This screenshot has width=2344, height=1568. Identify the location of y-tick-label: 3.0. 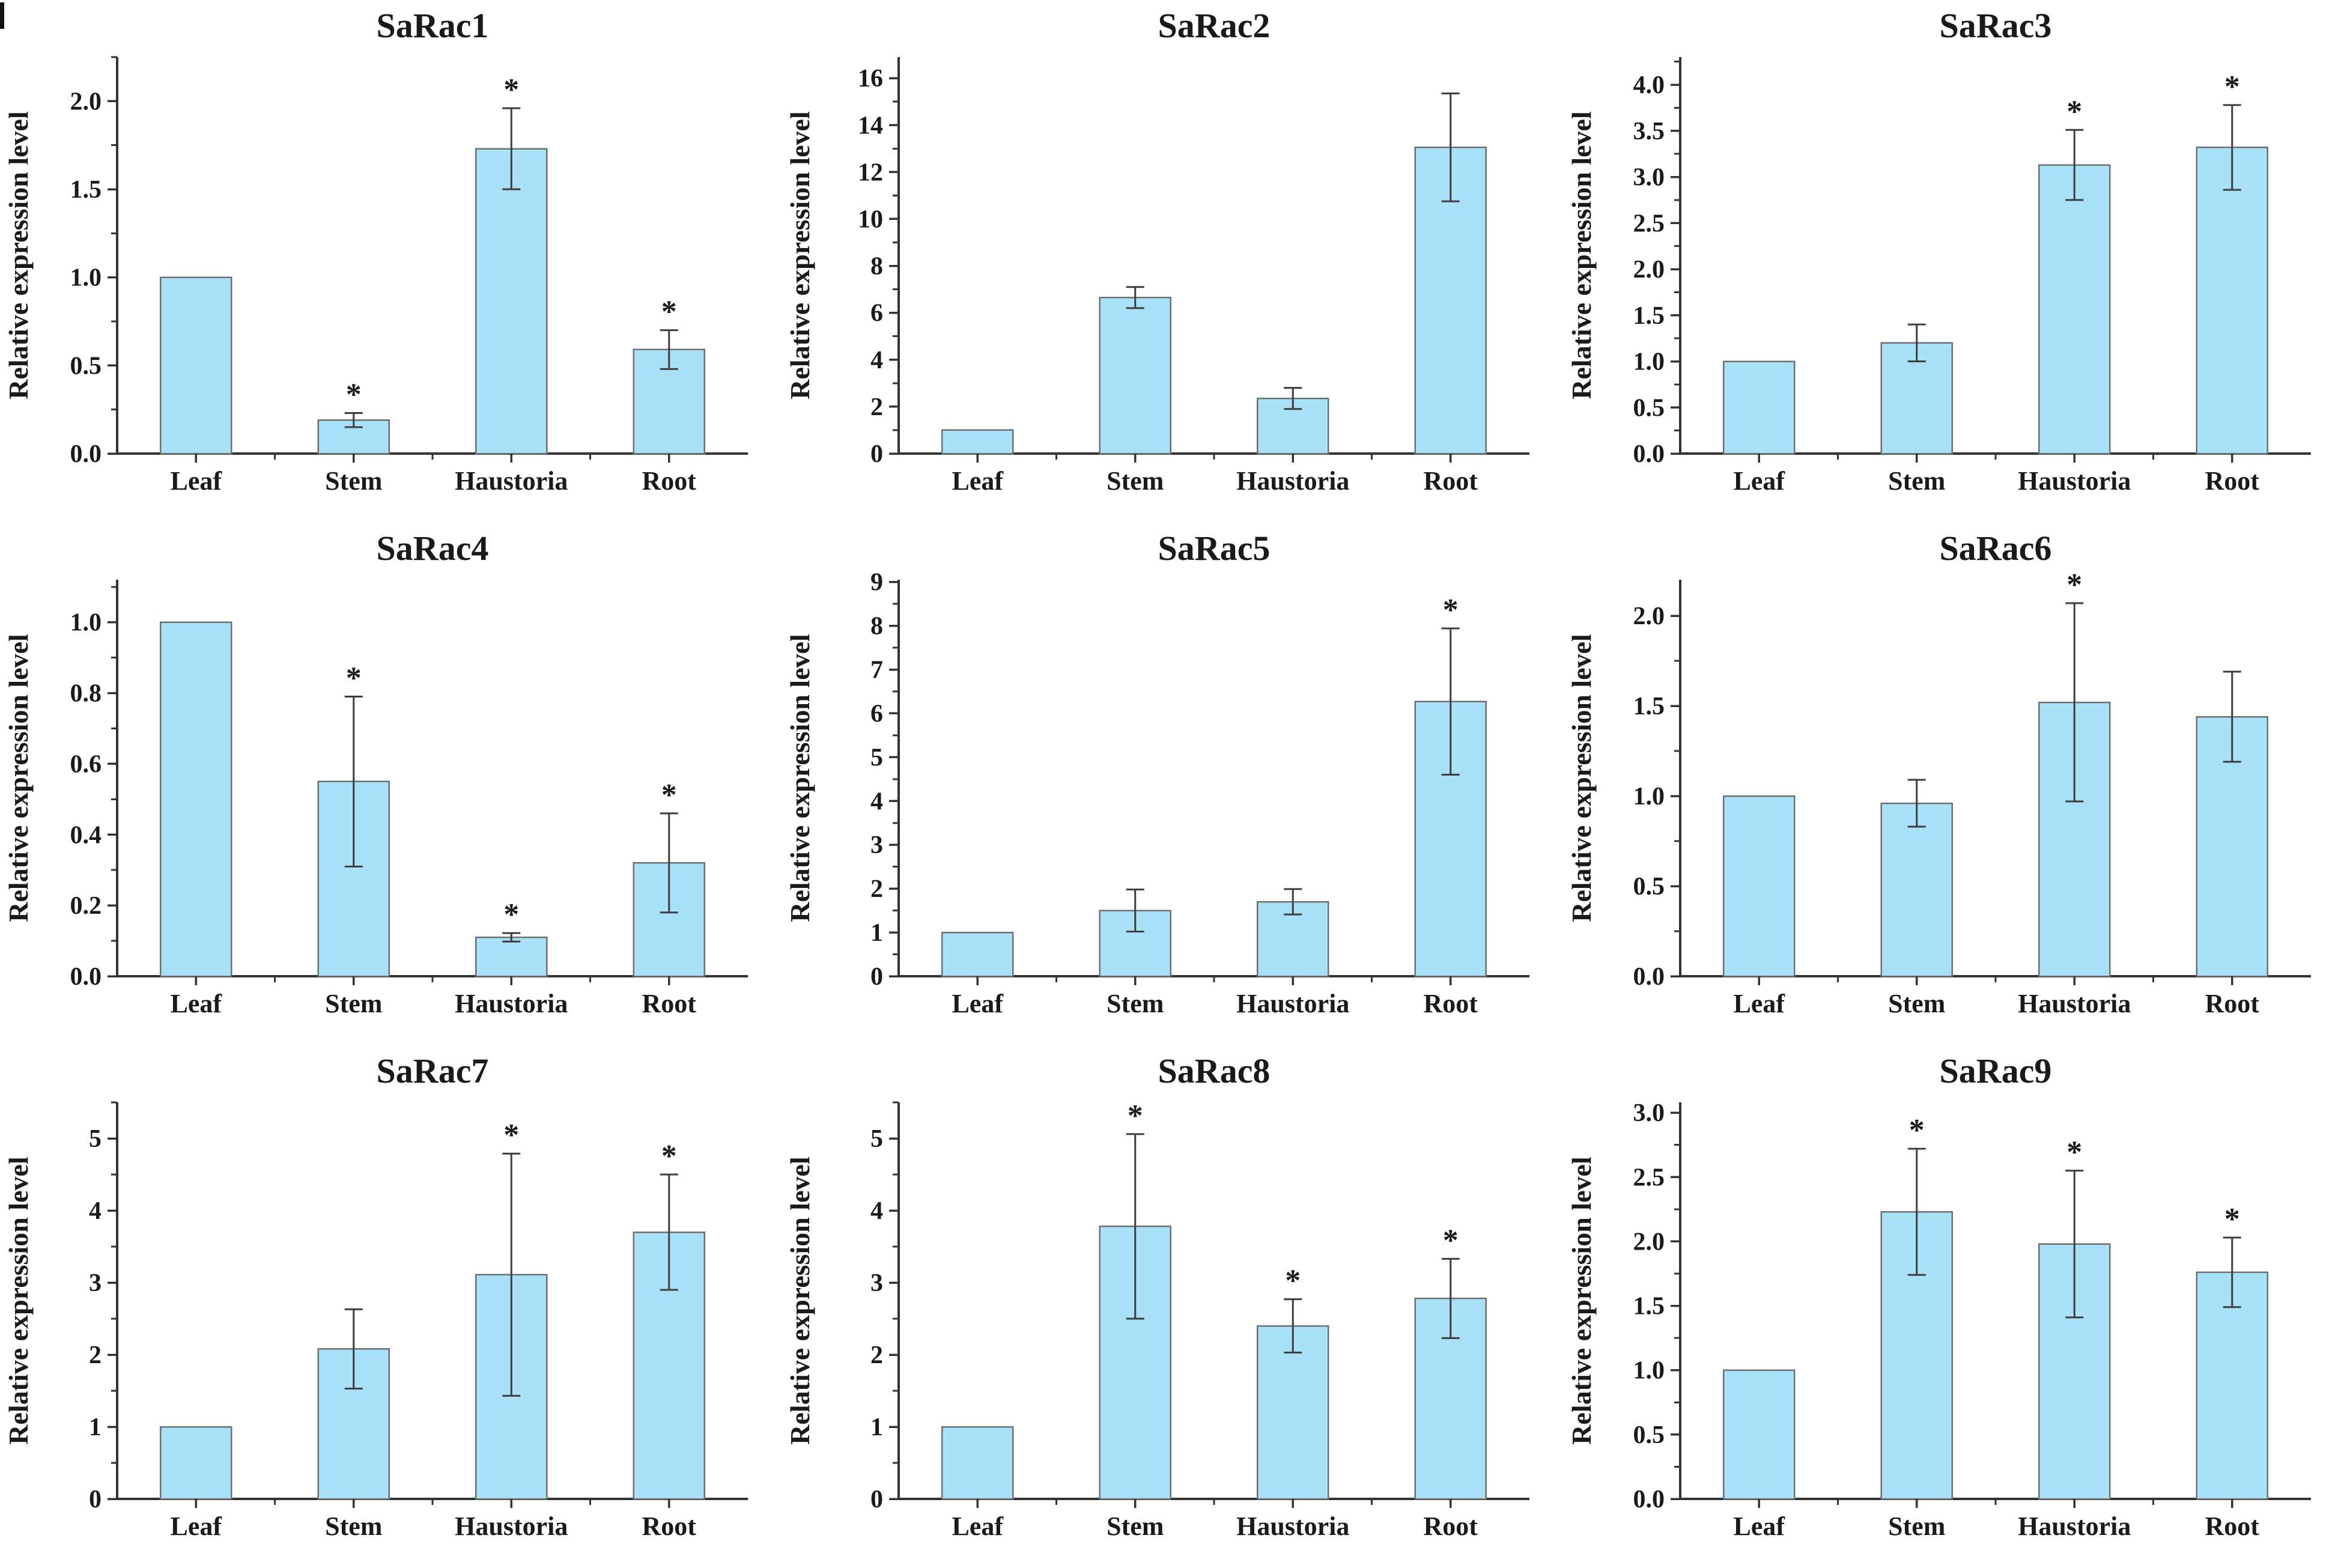
(1649, 178).